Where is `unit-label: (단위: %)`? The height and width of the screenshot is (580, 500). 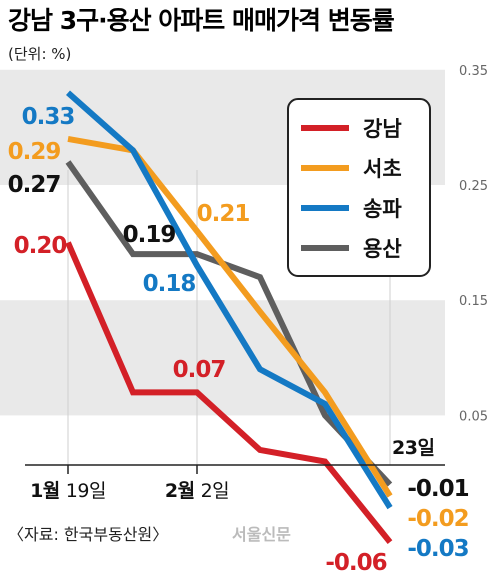 unit-label: (단위: %) is located at coordinates (39, 54).